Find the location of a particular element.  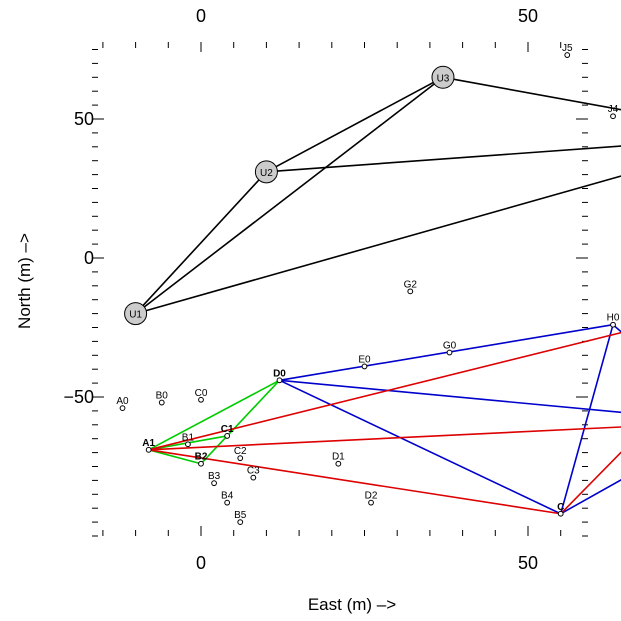

point-label-e0: E0 is located at coordinates (364, 359).